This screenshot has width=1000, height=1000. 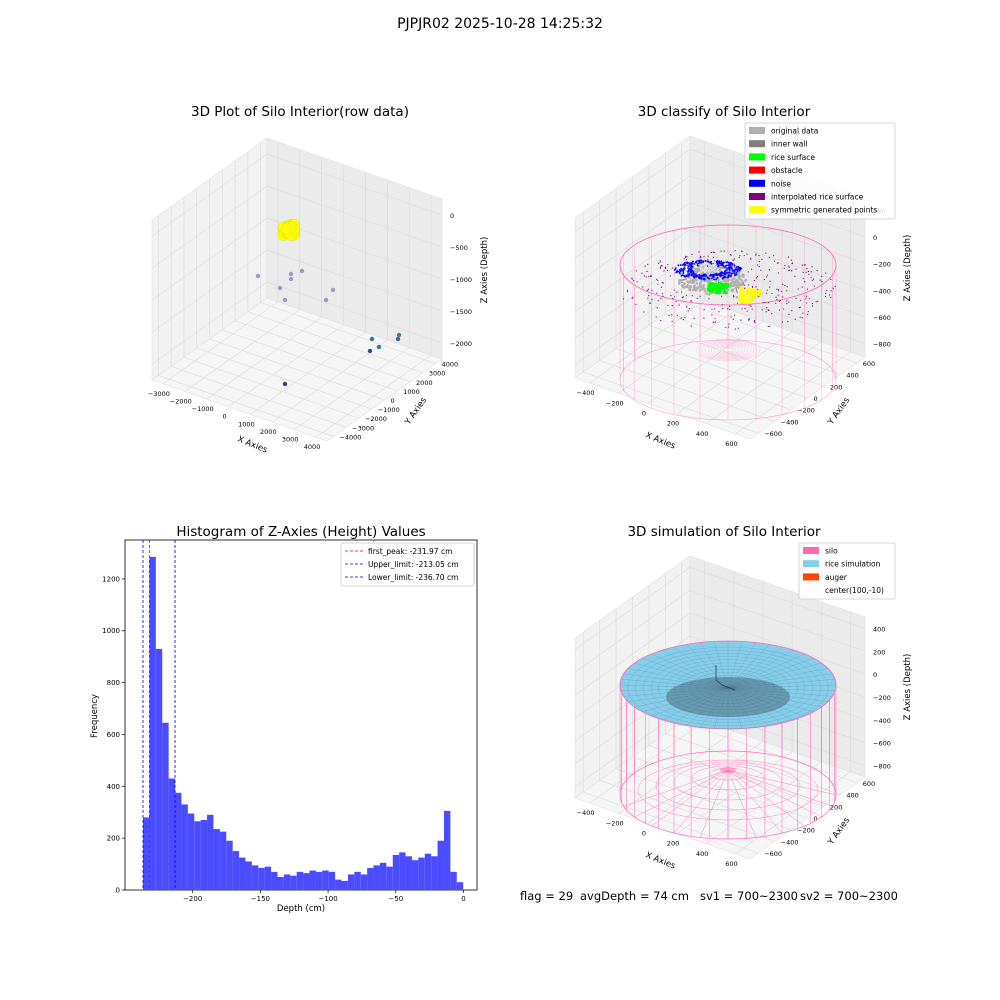 What do you see at coordinates (757, 170) in the screenshot?
I see `legend-swatch` at bounding box center [757, 170].